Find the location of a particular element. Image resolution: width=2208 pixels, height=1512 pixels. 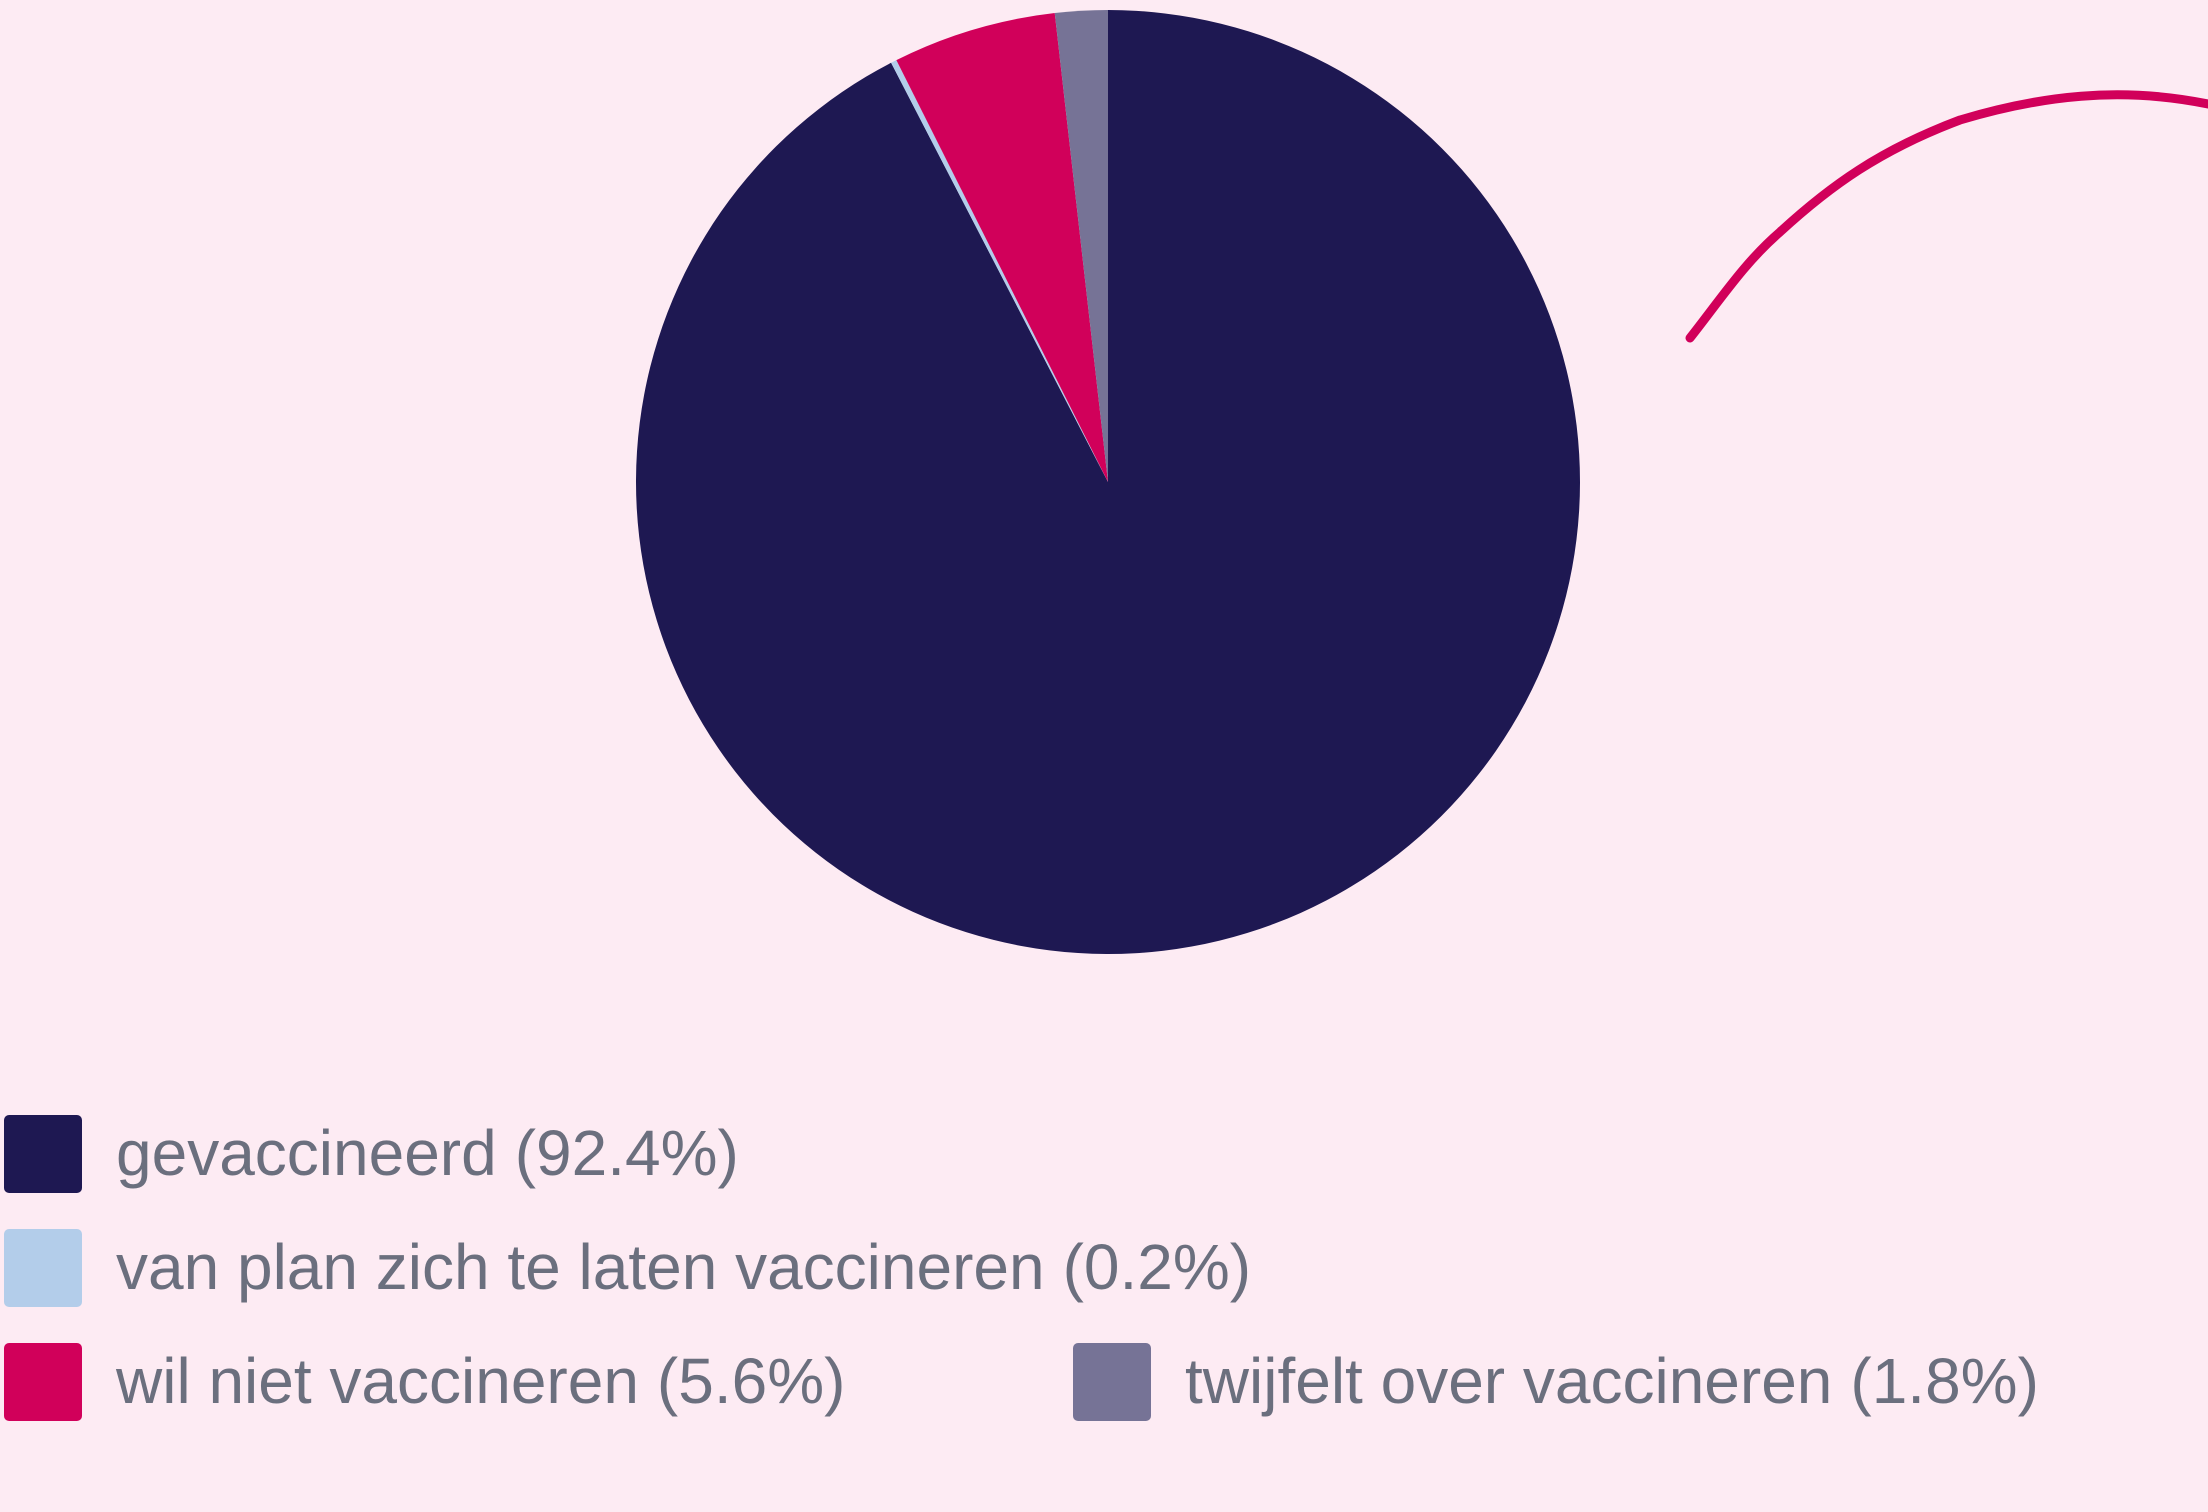

legend-label: twijfelt over vaccineren (1.8%) is located at coordinates (1612, 1381).